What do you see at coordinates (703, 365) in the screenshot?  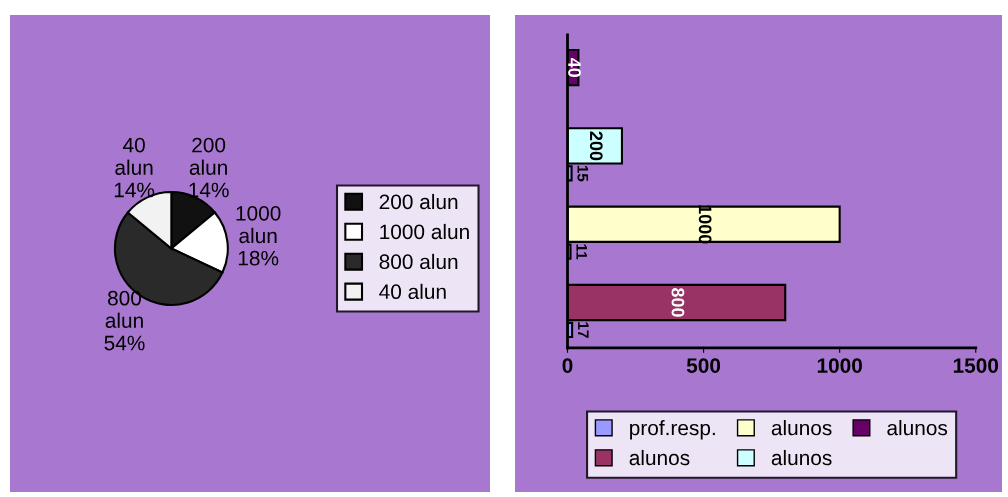 I see `x-tick-label: 500` at bounding box center [703, 365].